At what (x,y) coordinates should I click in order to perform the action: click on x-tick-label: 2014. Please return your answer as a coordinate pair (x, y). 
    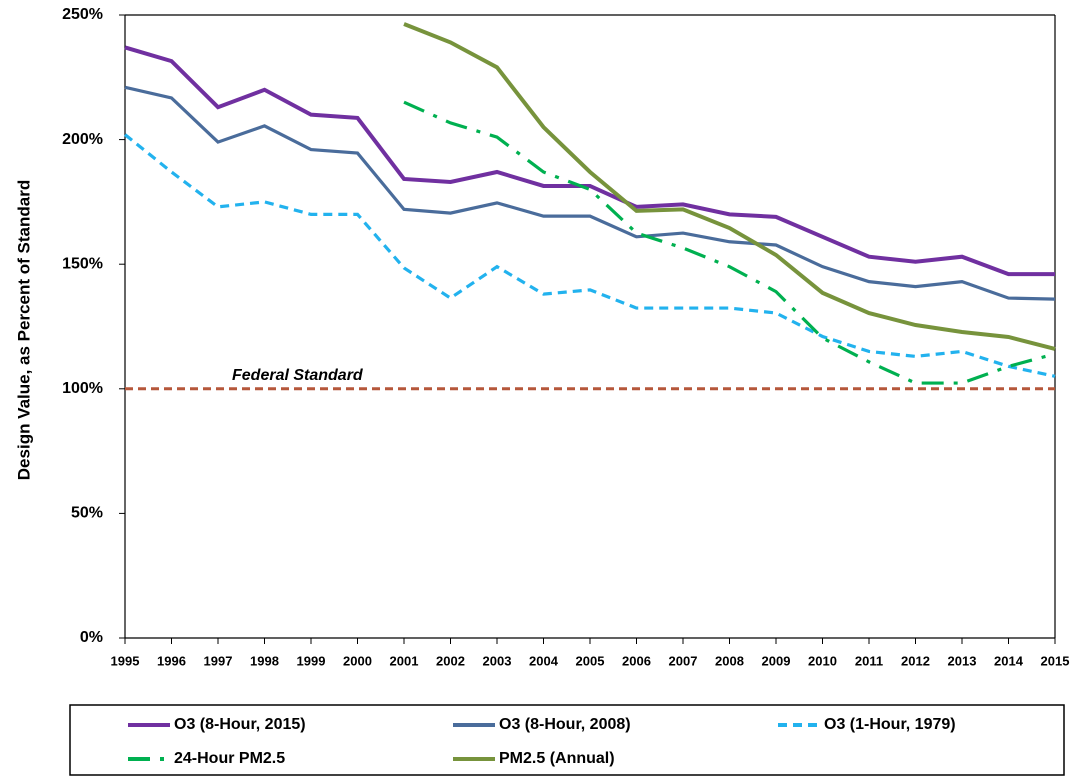
    Looking at the image, I should click on (1009, 660).